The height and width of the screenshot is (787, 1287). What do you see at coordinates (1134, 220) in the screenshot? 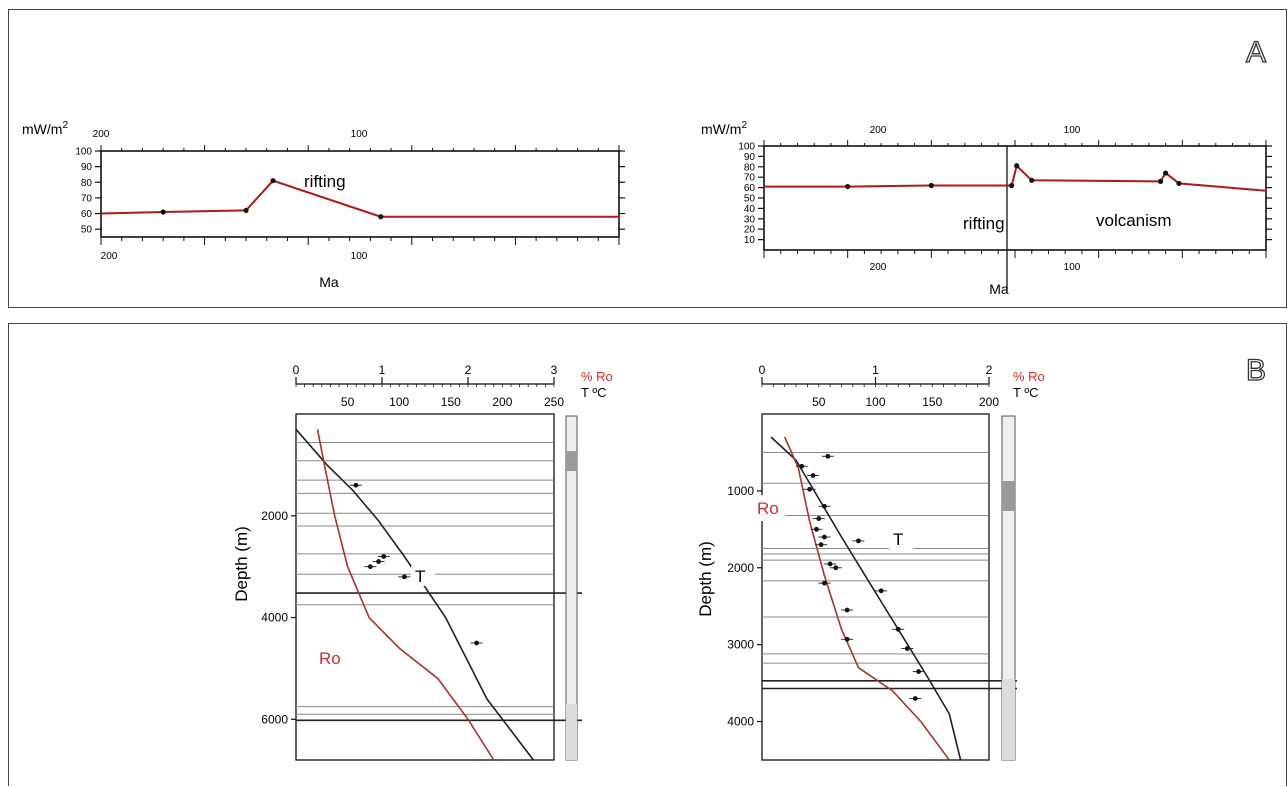
I see `annotation-volcanism: volcanism` at bounding box center [1134, 220].